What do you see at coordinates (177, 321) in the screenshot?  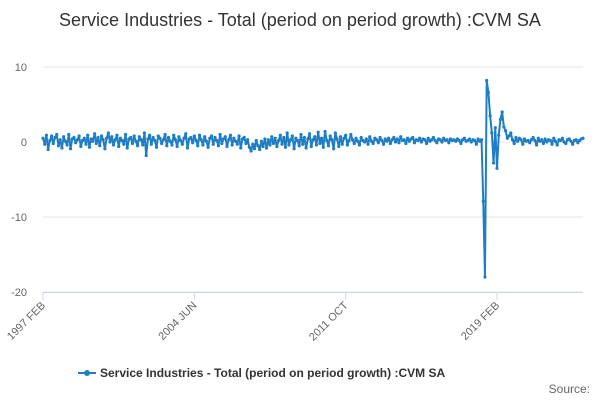 I see `x-tick-label: 2004 JUN` at bounding box center [177, 321].